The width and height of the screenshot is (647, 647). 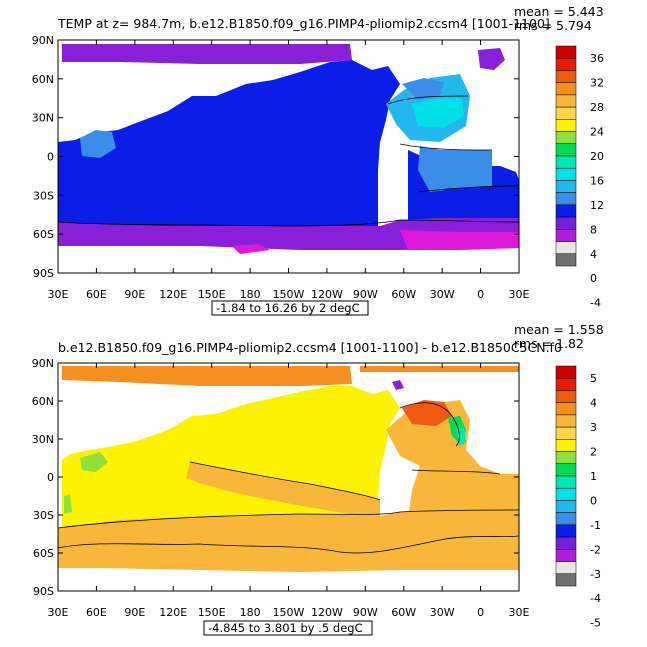 What do you see at coordinates (578, 497) in the screenshot?
I see `panel-bottom-colorbar: 5 4 3 2 1 0 -1 -2 -3 -4 -5` at bounding box center [578, 497].